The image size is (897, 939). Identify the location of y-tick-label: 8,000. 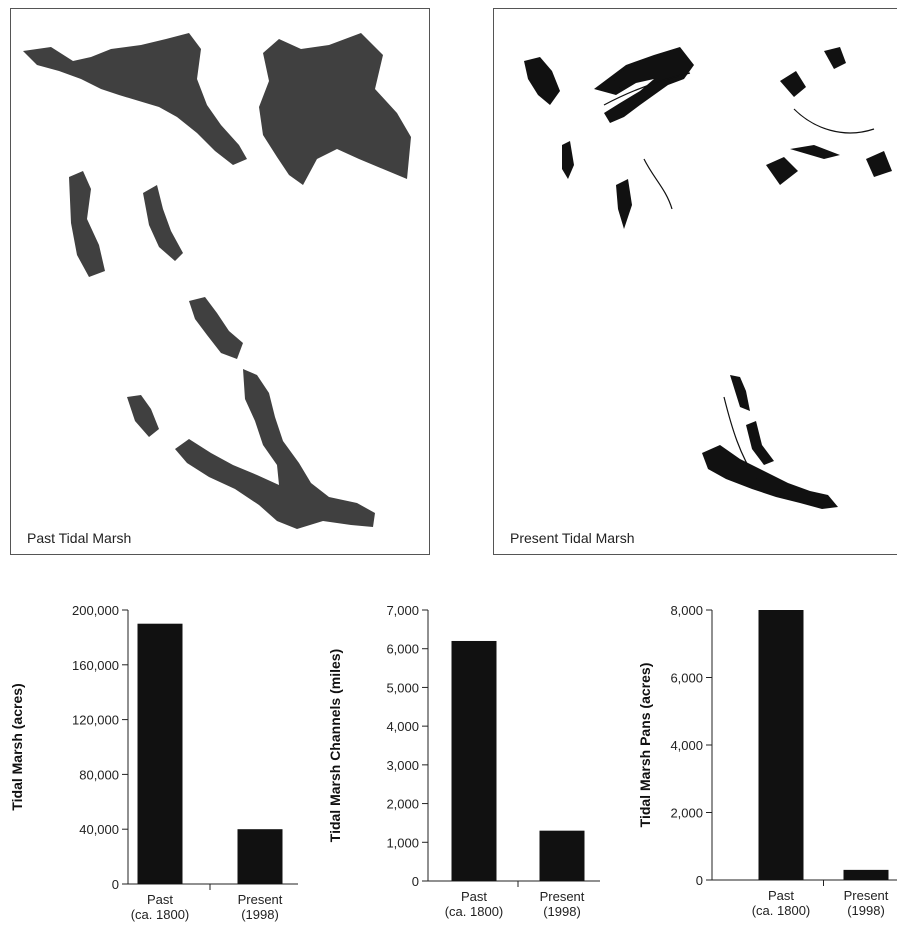
(686, 610).